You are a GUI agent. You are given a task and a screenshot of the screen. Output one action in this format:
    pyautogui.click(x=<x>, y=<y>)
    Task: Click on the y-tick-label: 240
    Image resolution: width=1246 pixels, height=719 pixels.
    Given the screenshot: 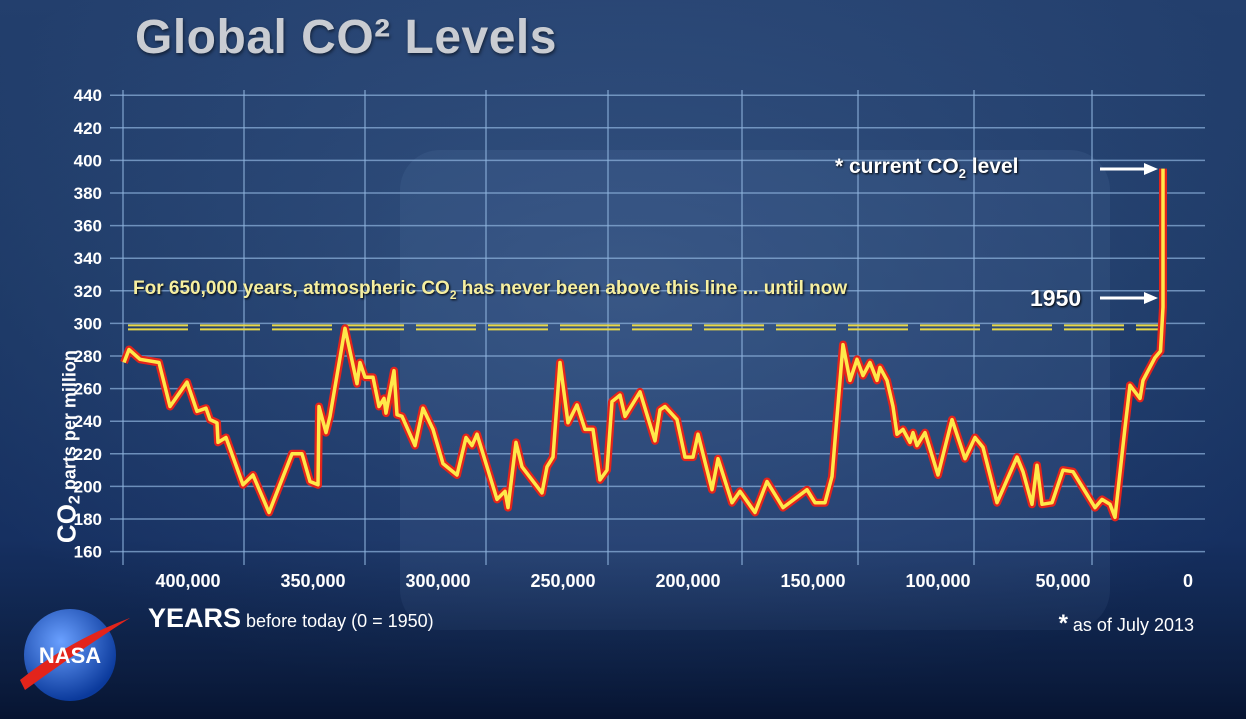 What is the action you would take?
    pyautogui.click(x=88, y=421)
    